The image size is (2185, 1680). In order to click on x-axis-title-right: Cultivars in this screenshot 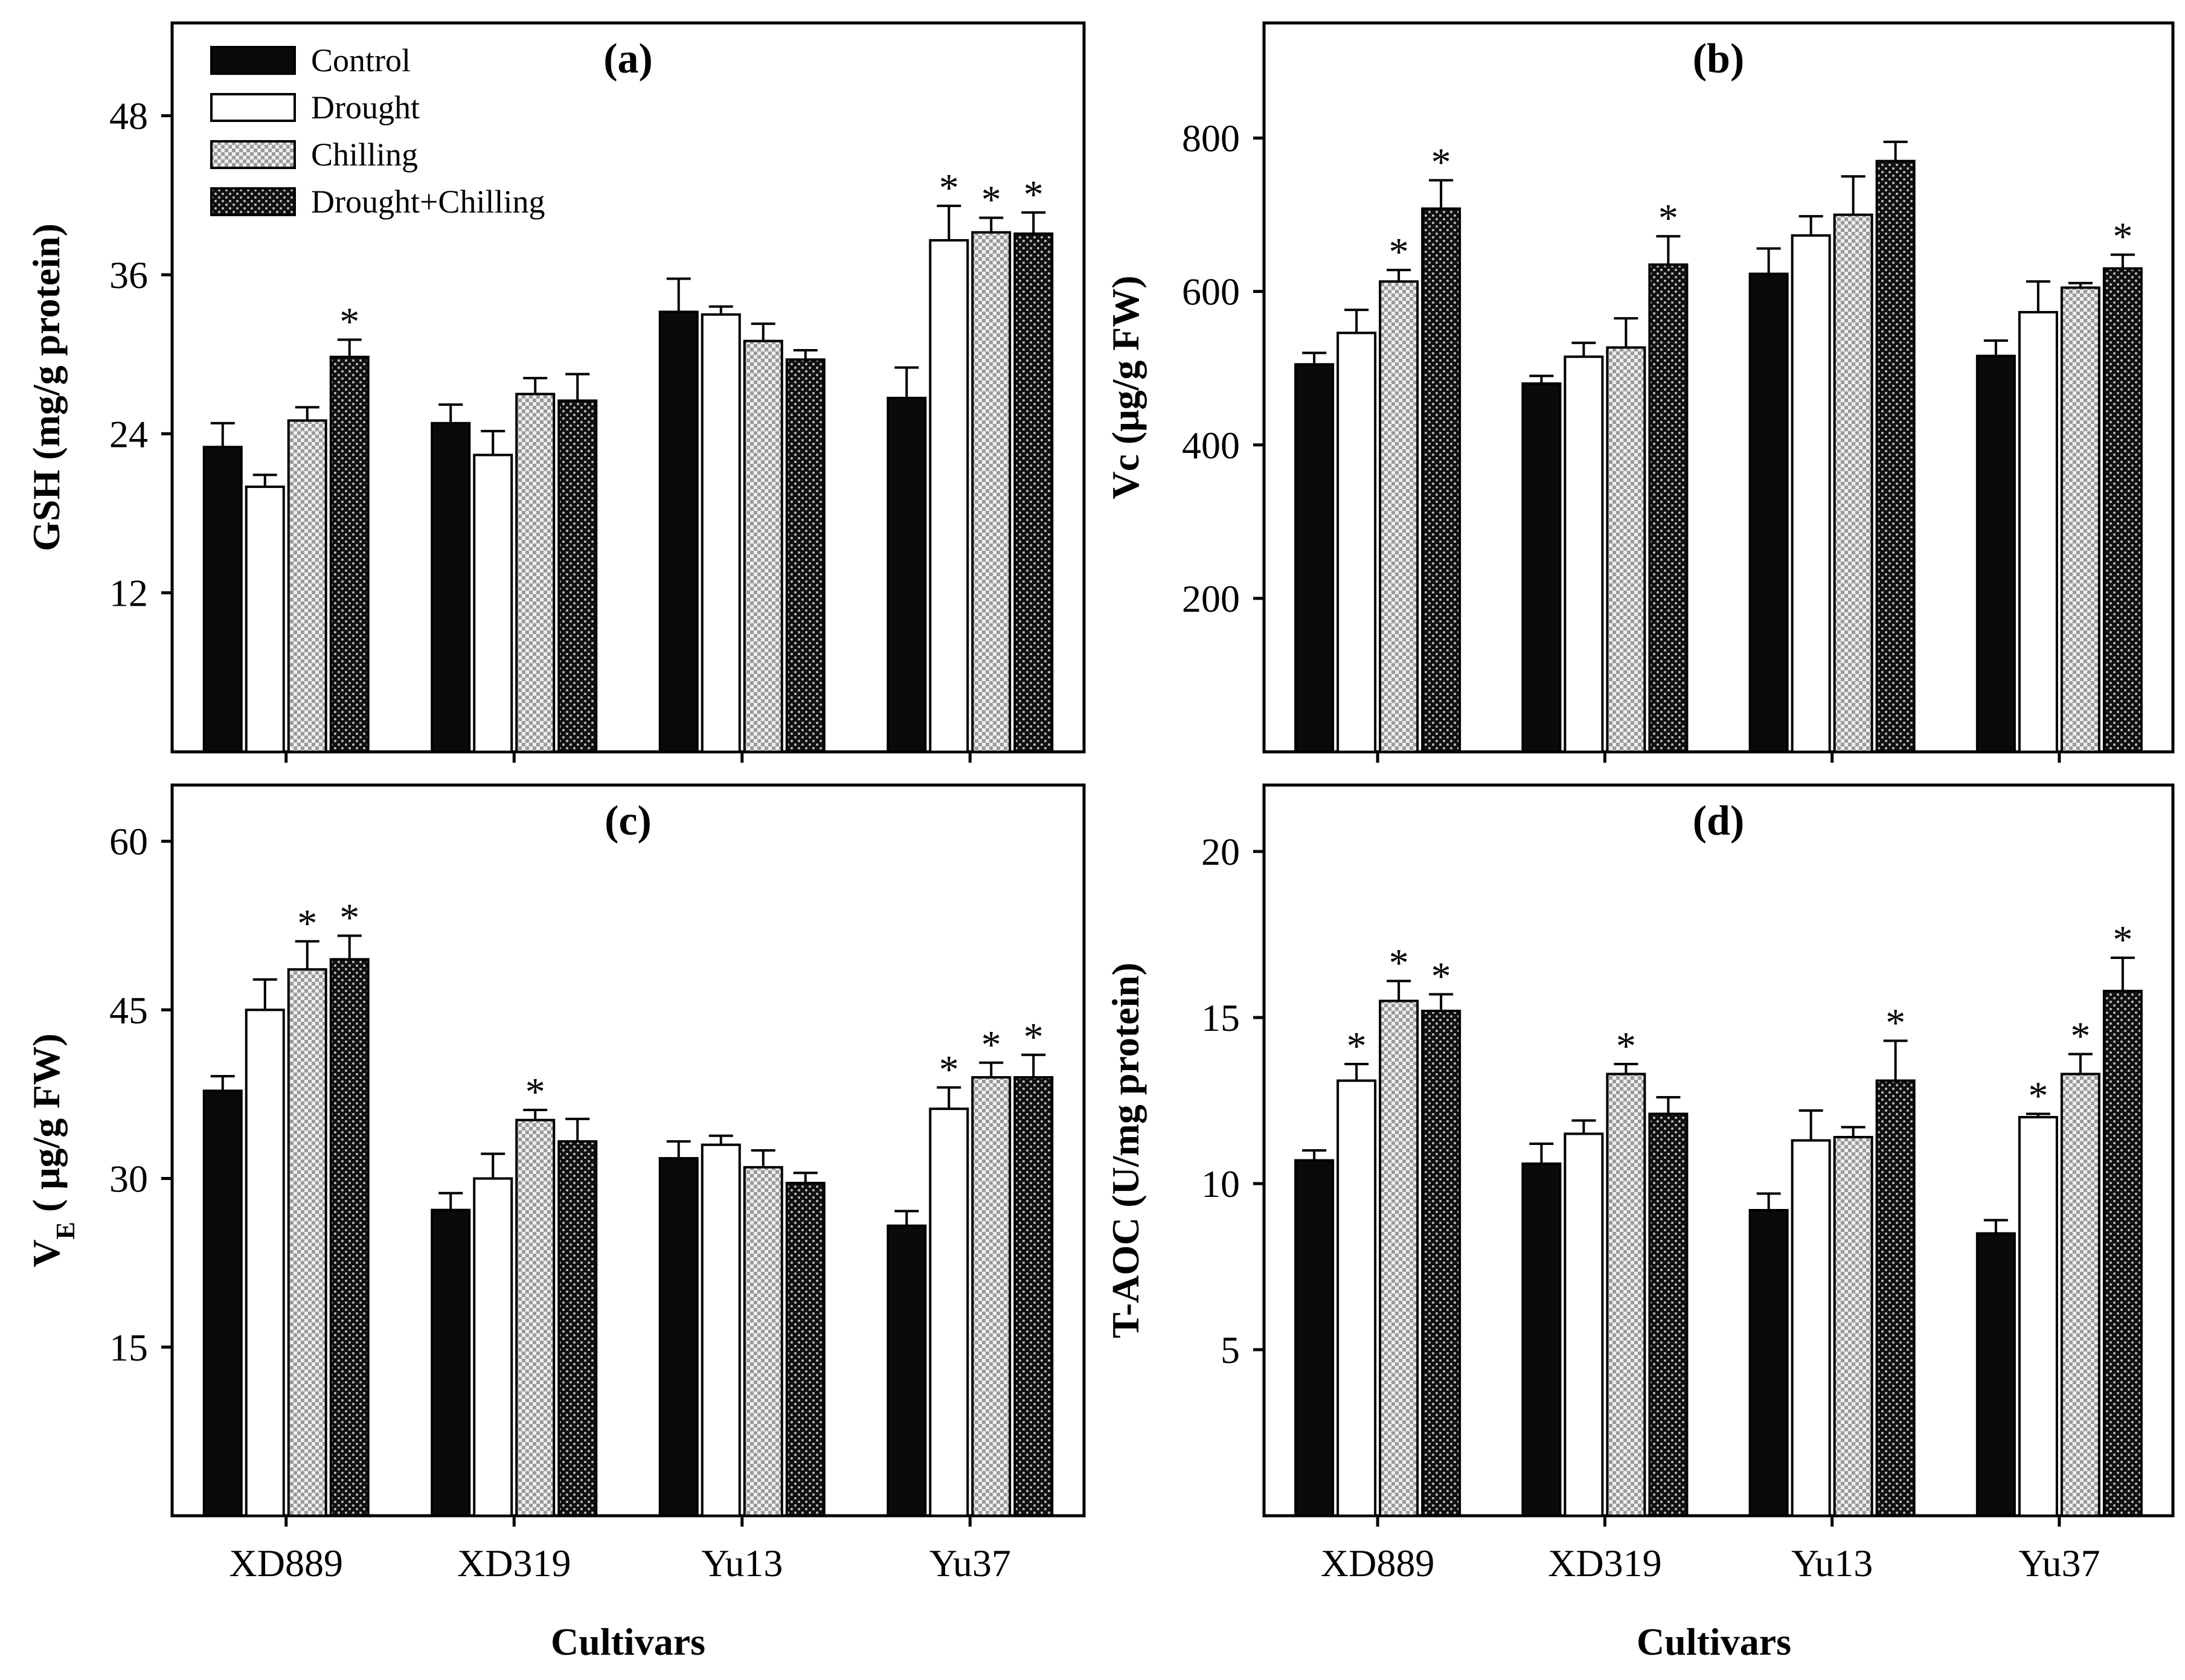, I will do `click(1714, 1641)`.